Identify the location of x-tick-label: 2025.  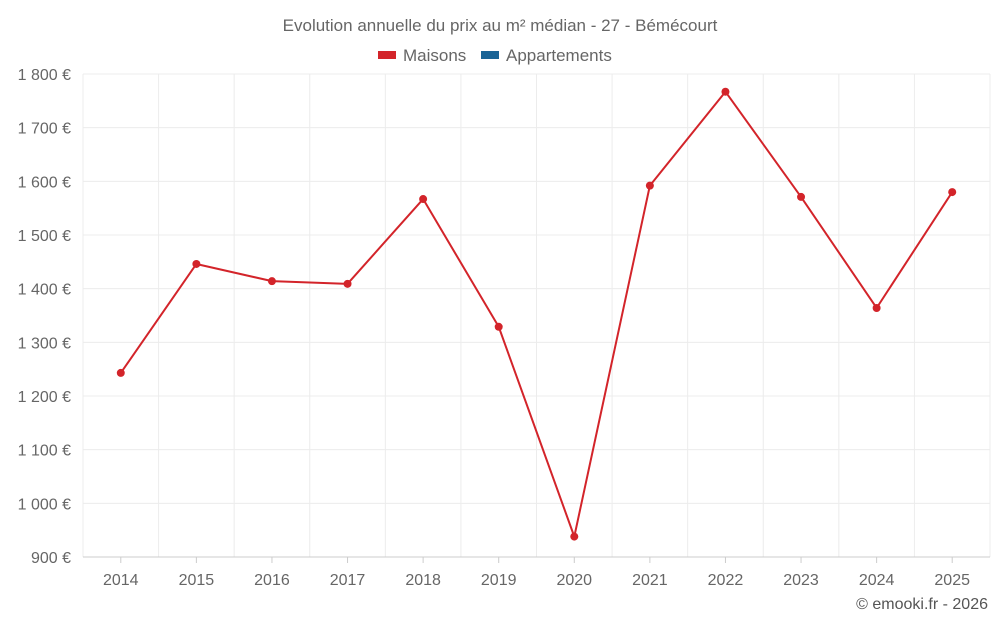
(952, 580).